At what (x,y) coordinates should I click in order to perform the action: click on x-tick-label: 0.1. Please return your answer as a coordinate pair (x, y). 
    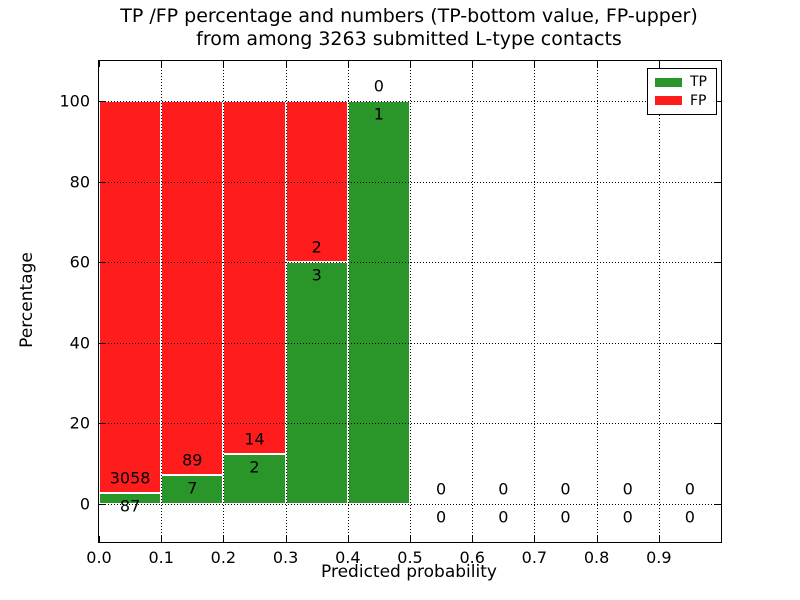
    Looking at the image, I should click on (161, 557).